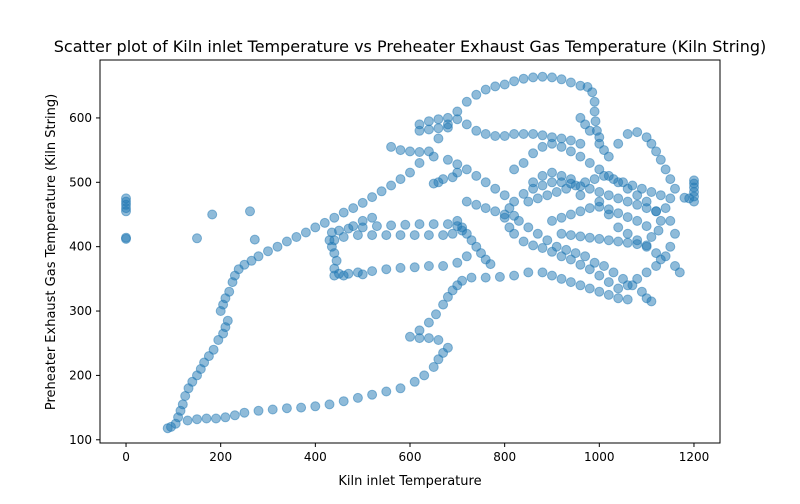  What do you see at coordinates (84, 279) in the screenshot?
I see `y-axis: 100 200 300 400 500 600` at bounding box center [84, 279].